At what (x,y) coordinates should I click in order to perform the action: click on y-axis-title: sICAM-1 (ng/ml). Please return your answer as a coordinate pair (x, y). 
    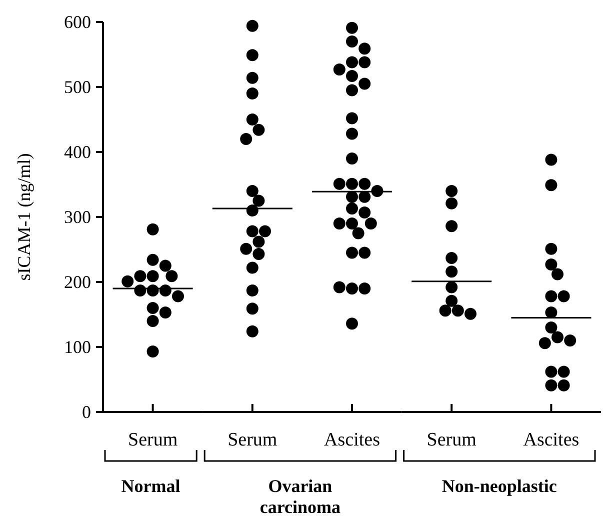
    Looking at the image, I should click on (24, 217).